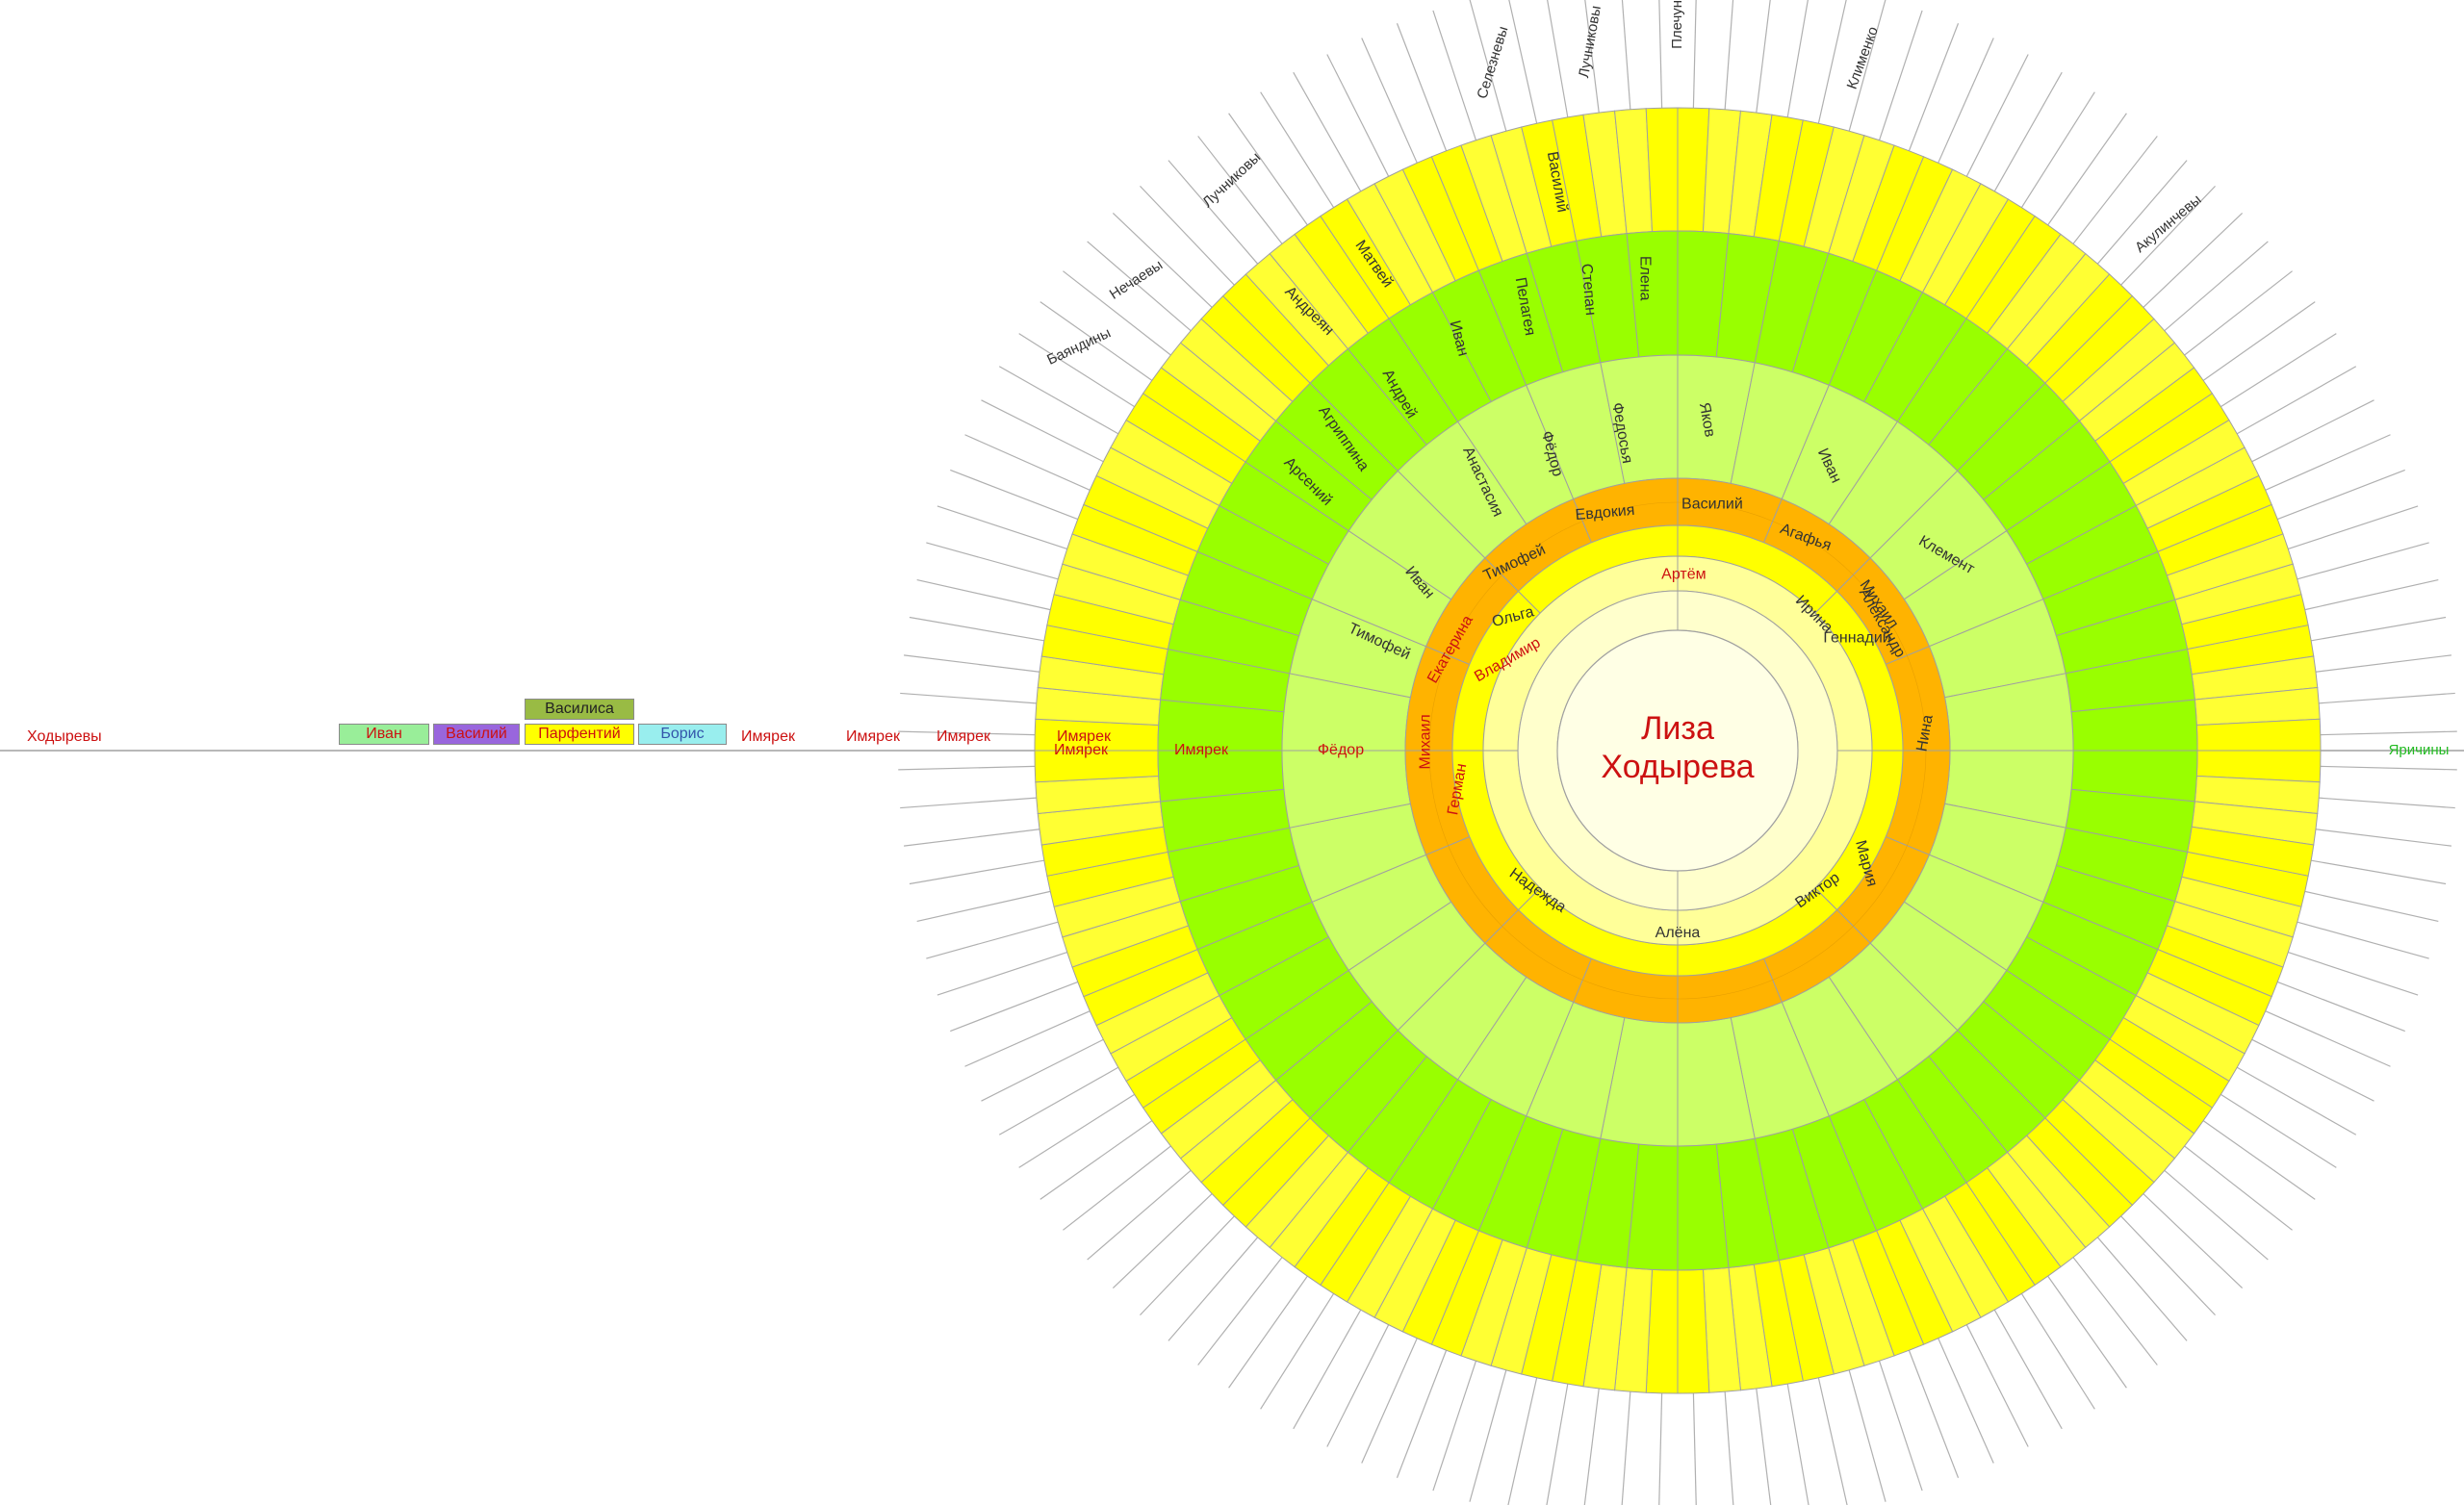 This screenshot has height=1505, width=2464. I want to click on center-person-last-name: Ходырева, so click(1678, 767).